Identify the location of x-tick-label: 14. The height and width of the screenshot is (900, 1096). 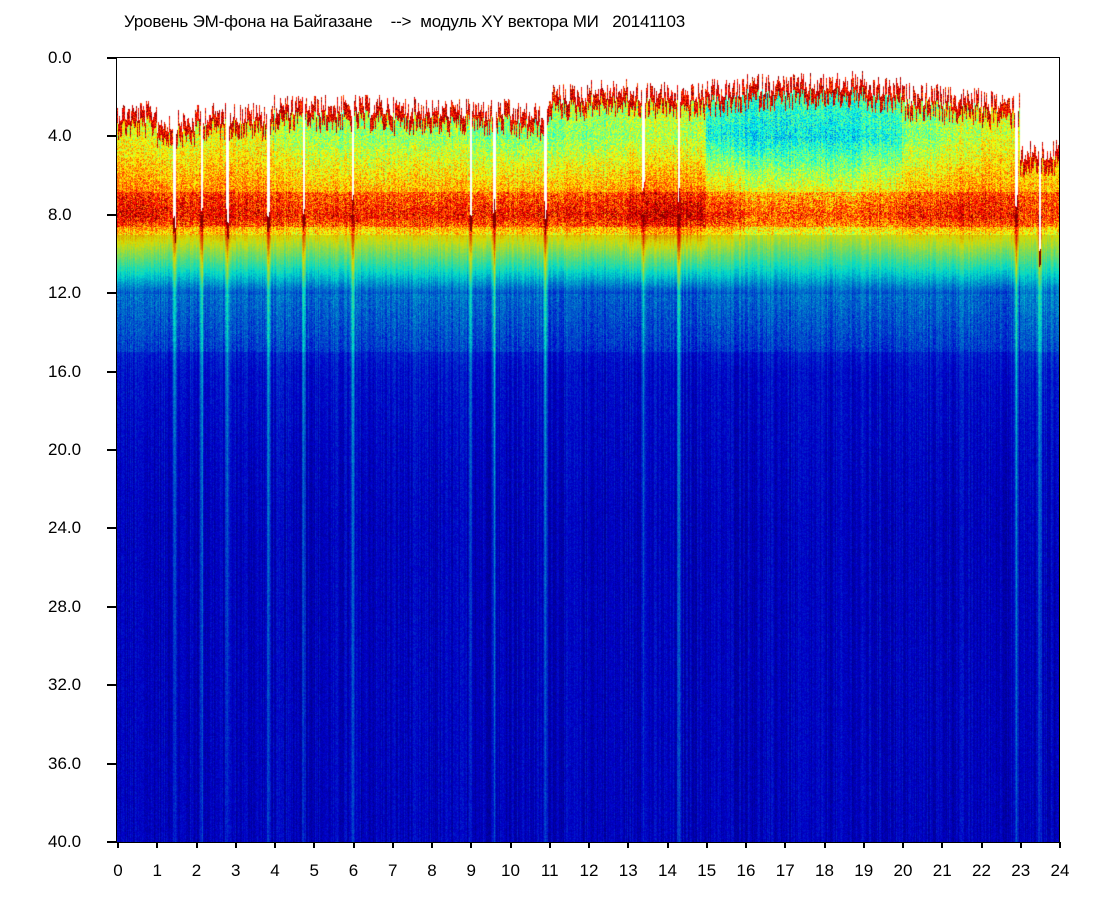
(667, 870).